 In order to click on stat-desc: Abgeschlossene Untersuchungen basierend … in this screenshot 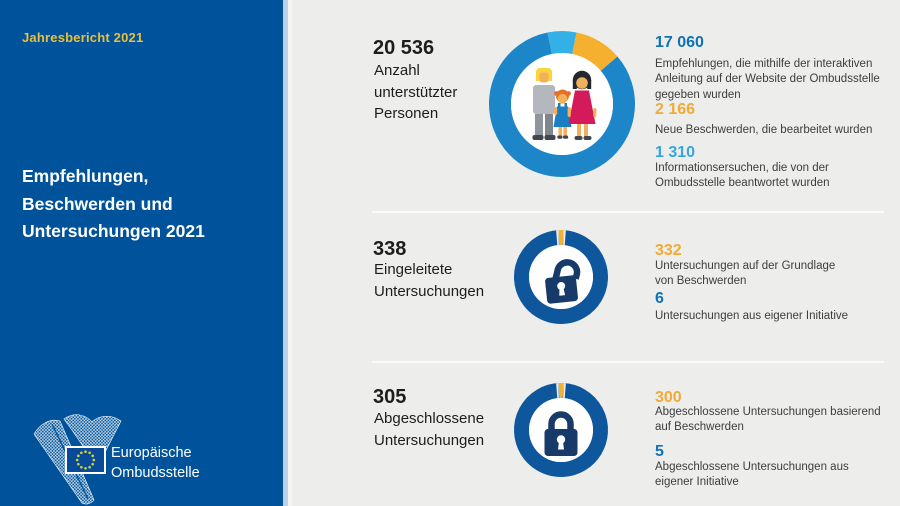, I will do `click(768, 420)`.